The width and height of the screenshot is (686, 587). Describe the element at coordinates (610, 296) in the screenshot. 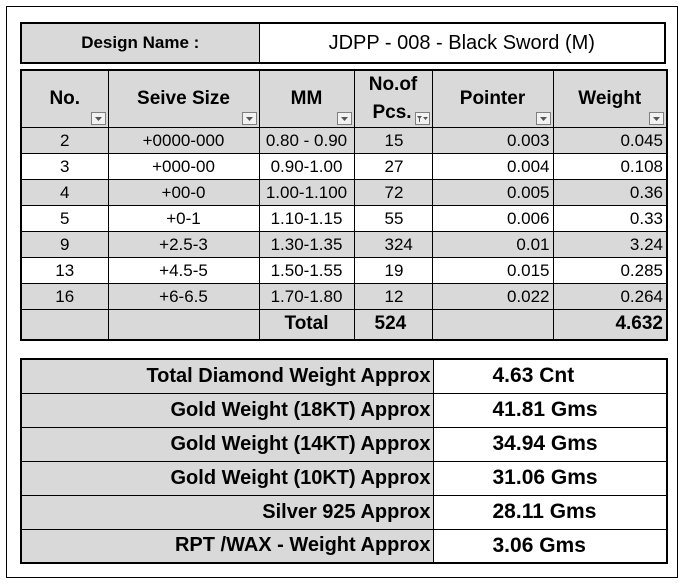

I see `cell-weight: 0.264` at that location.